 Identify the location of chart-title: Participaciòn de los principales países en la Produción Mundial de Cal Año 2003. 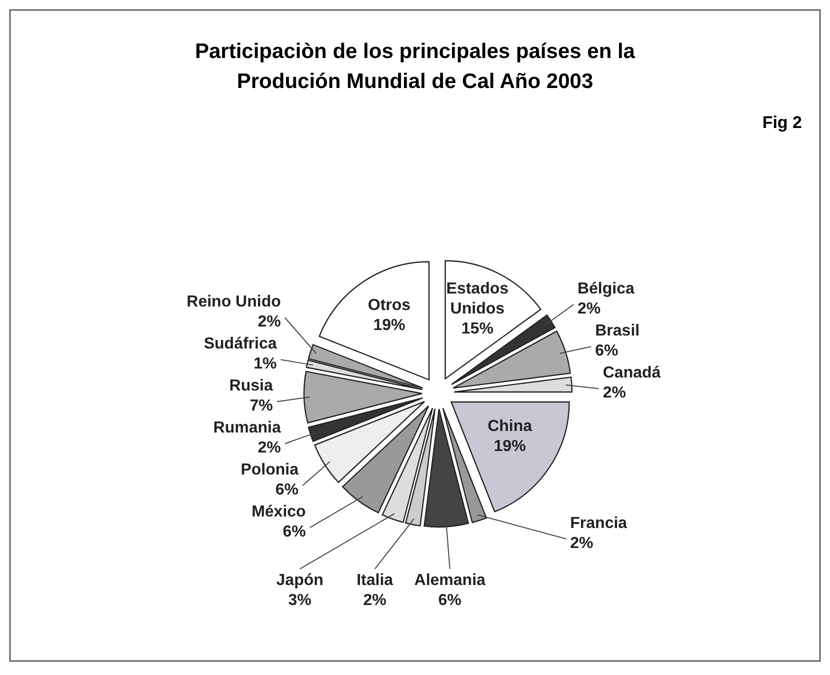
(415, 66).